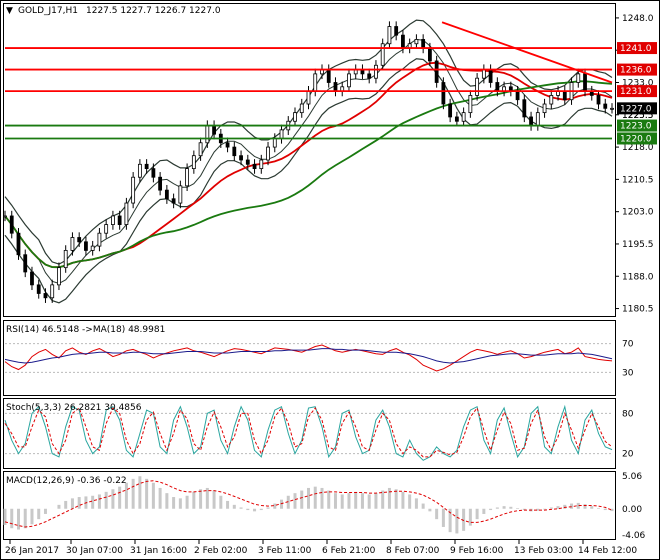 The height and width of the screenshot is (560, 660). What do you see at coordinates (632, 510) in the screenshot?
I see `macd-tick-label: 0.00` at bounding box center [632, 510].